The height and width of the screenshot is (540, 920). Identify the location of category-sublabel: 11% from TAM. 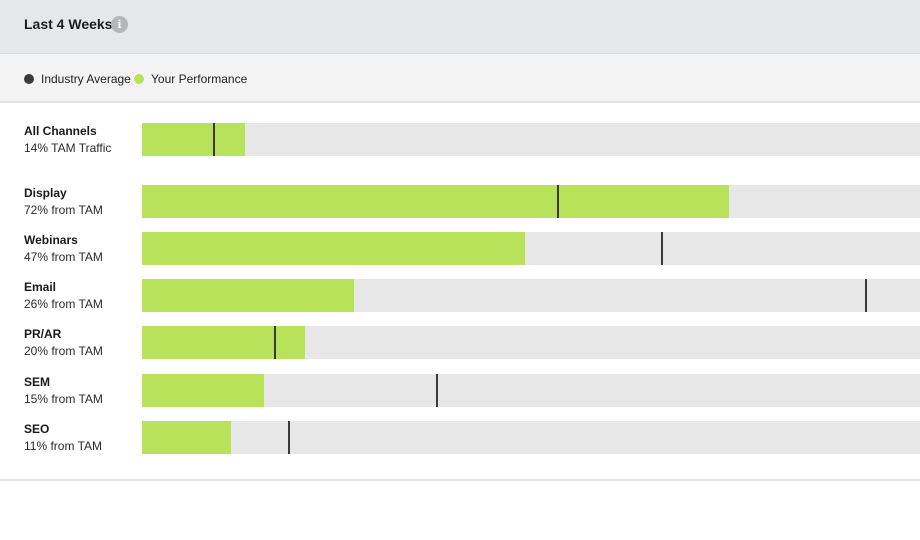
(63, 446).